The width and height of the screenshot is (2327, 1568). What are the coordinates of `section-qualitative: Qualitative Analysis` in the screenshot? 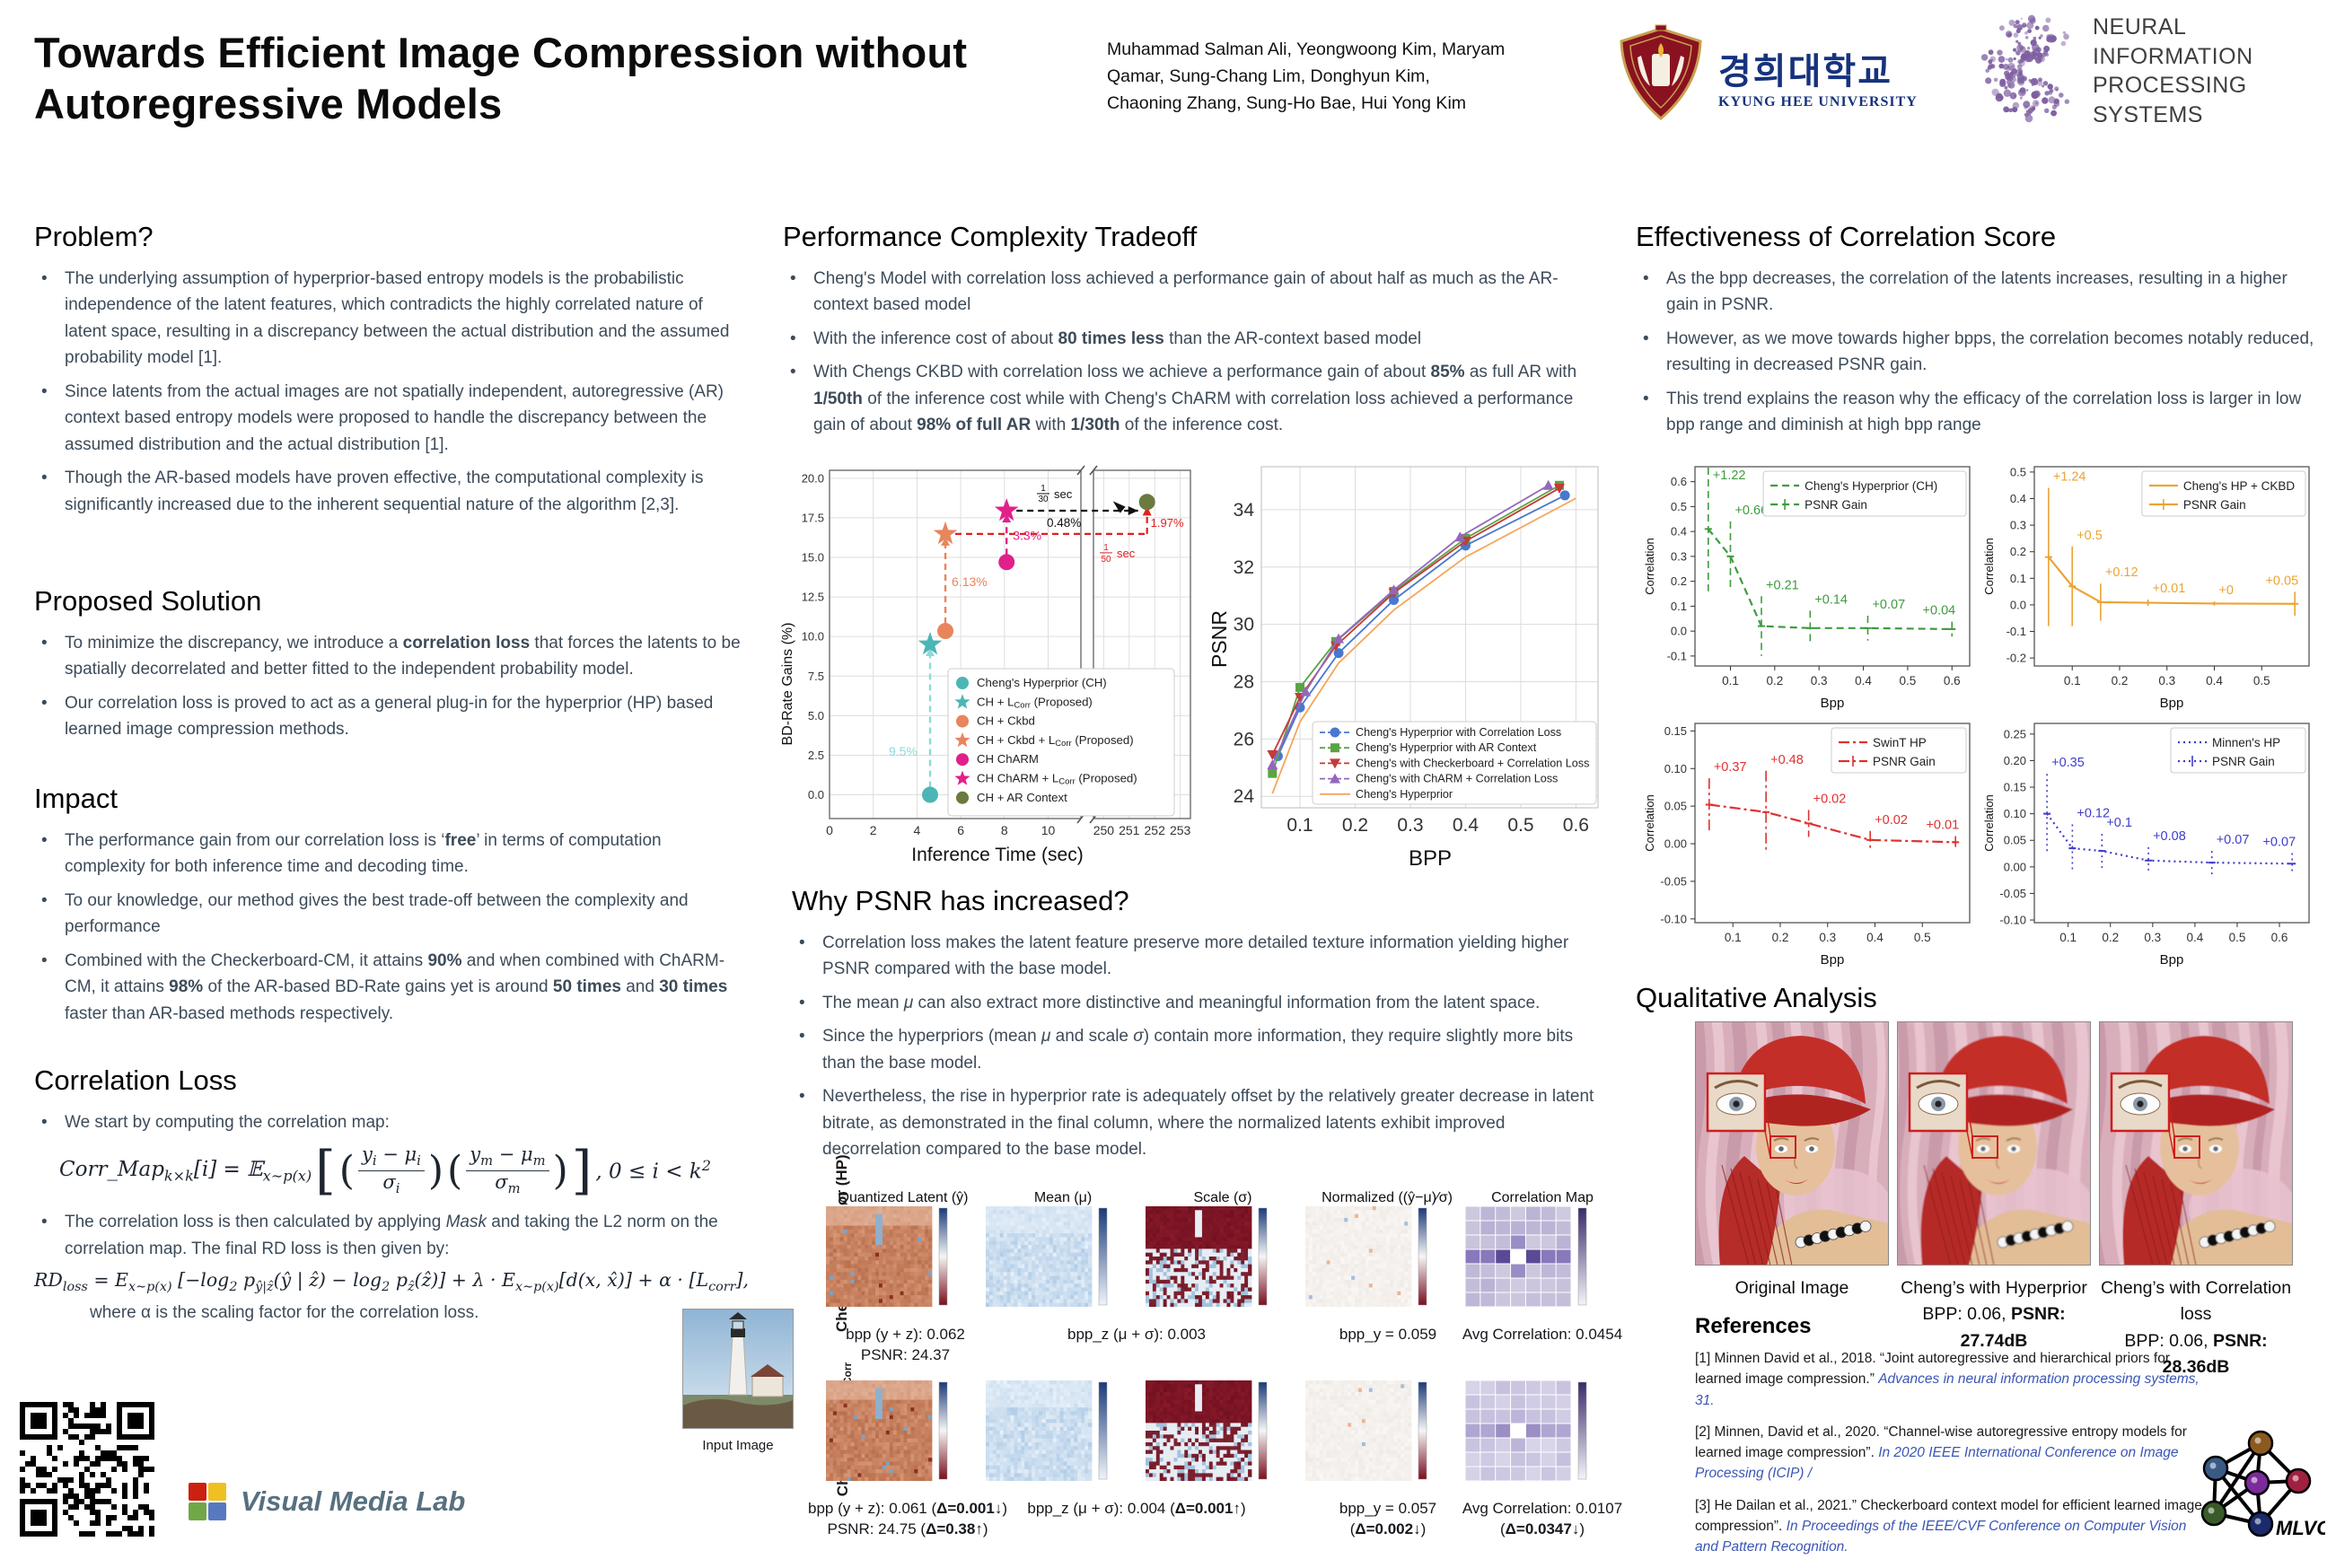 It's located at (1977, 1004).